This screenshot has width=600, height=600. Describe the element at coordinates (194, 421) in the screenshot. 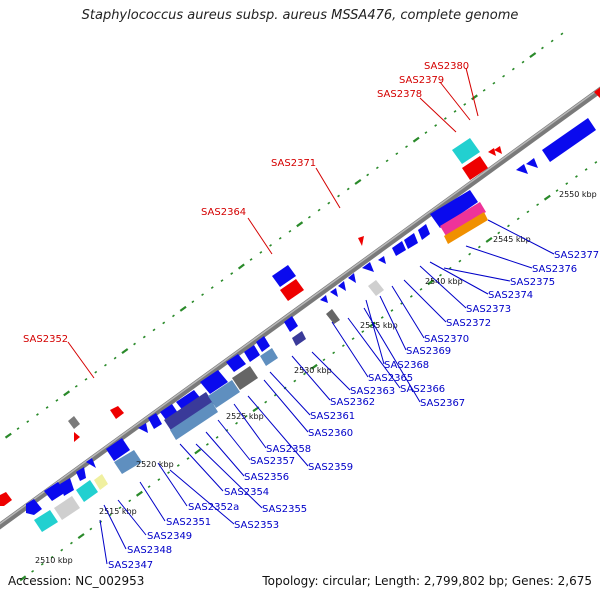

I see `gene-steel-b` at that location.